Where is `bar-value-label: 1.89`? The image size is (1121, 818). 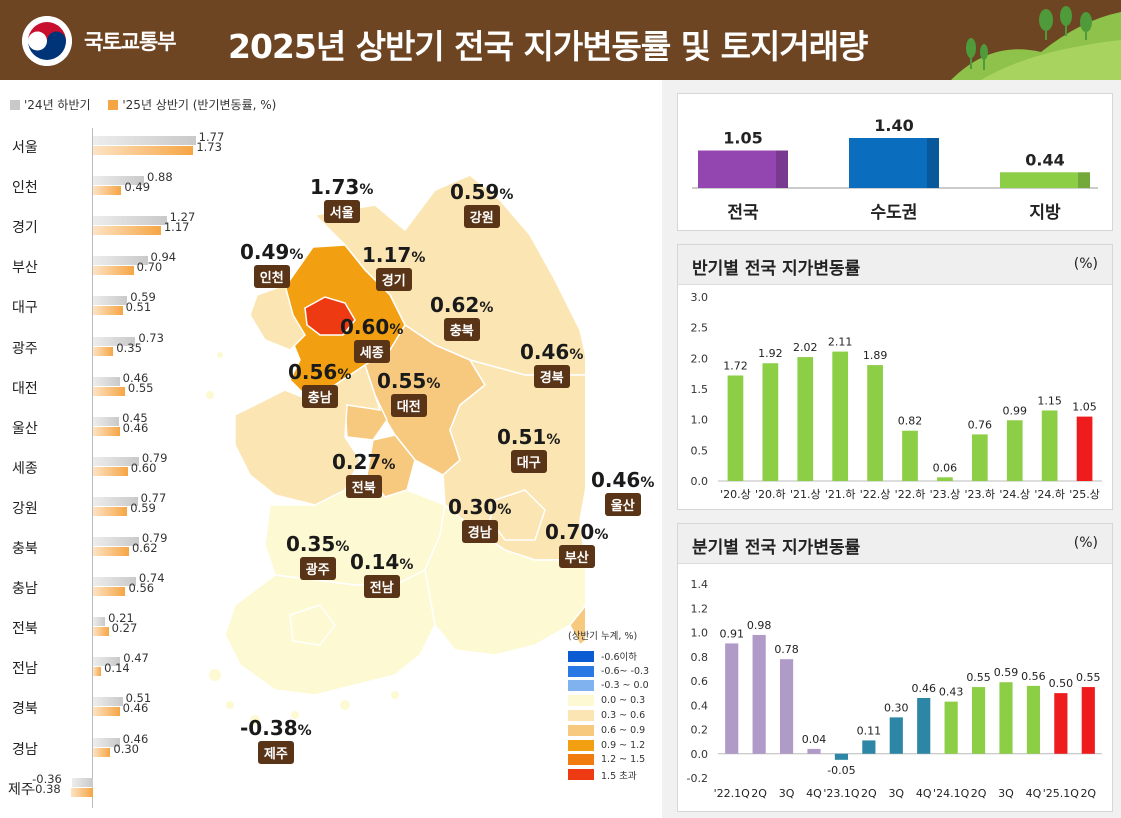
bar-value-label: 1.89 is located at coordinates (875, 355).